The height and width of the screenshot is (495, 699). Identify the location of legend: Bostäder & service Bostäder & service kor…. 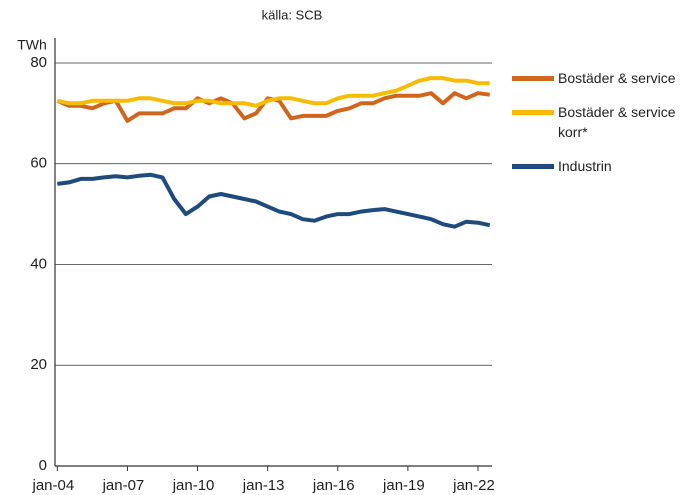
(605, 129).